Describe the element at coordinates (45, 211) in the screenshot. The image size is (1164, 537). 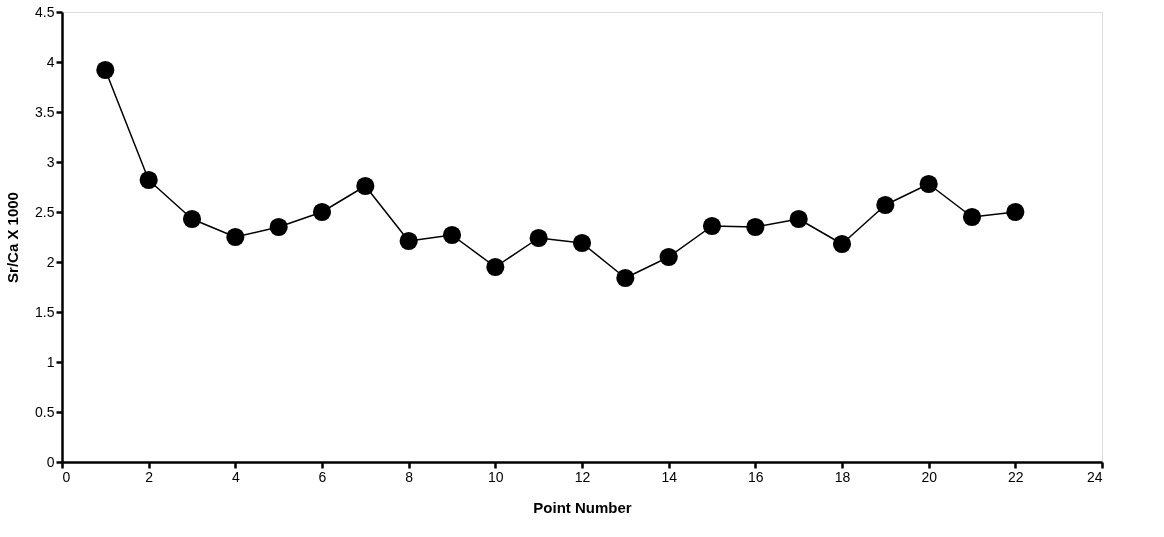
I see `y-tick-label: 2.5` at that location.